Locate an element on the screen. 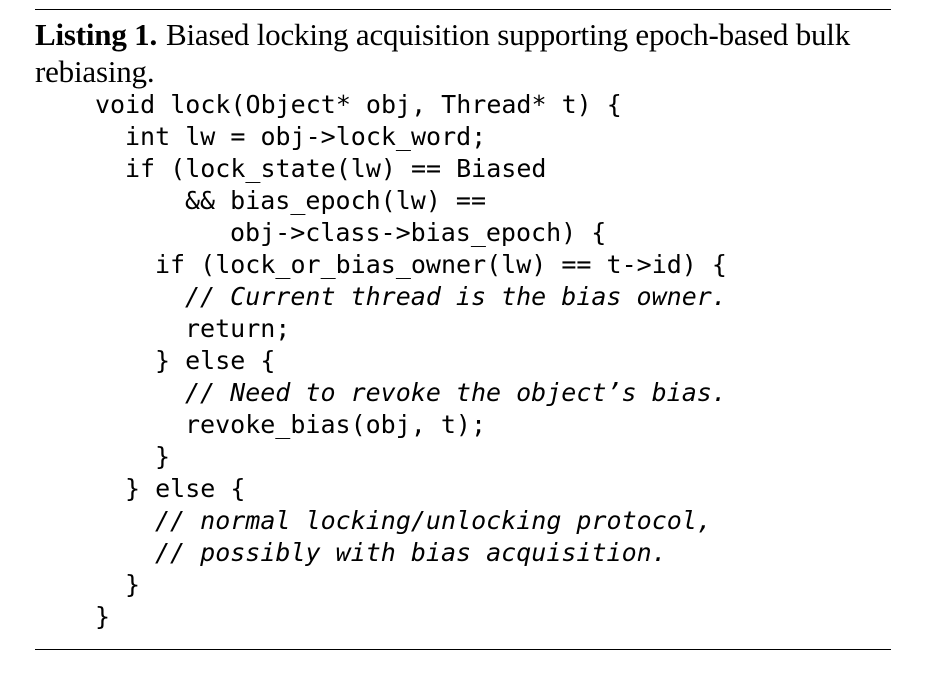 This screenshot has width=950, height=678. code-line: revoke_bias(obj, t); is located at coordinates (411, 425).